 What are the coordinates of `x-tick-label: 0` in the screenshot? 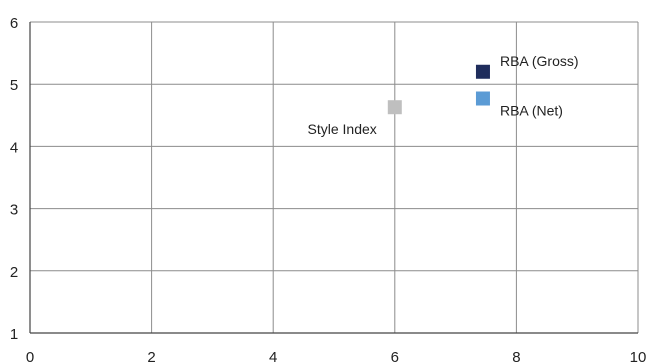 It's located at (30, 356).